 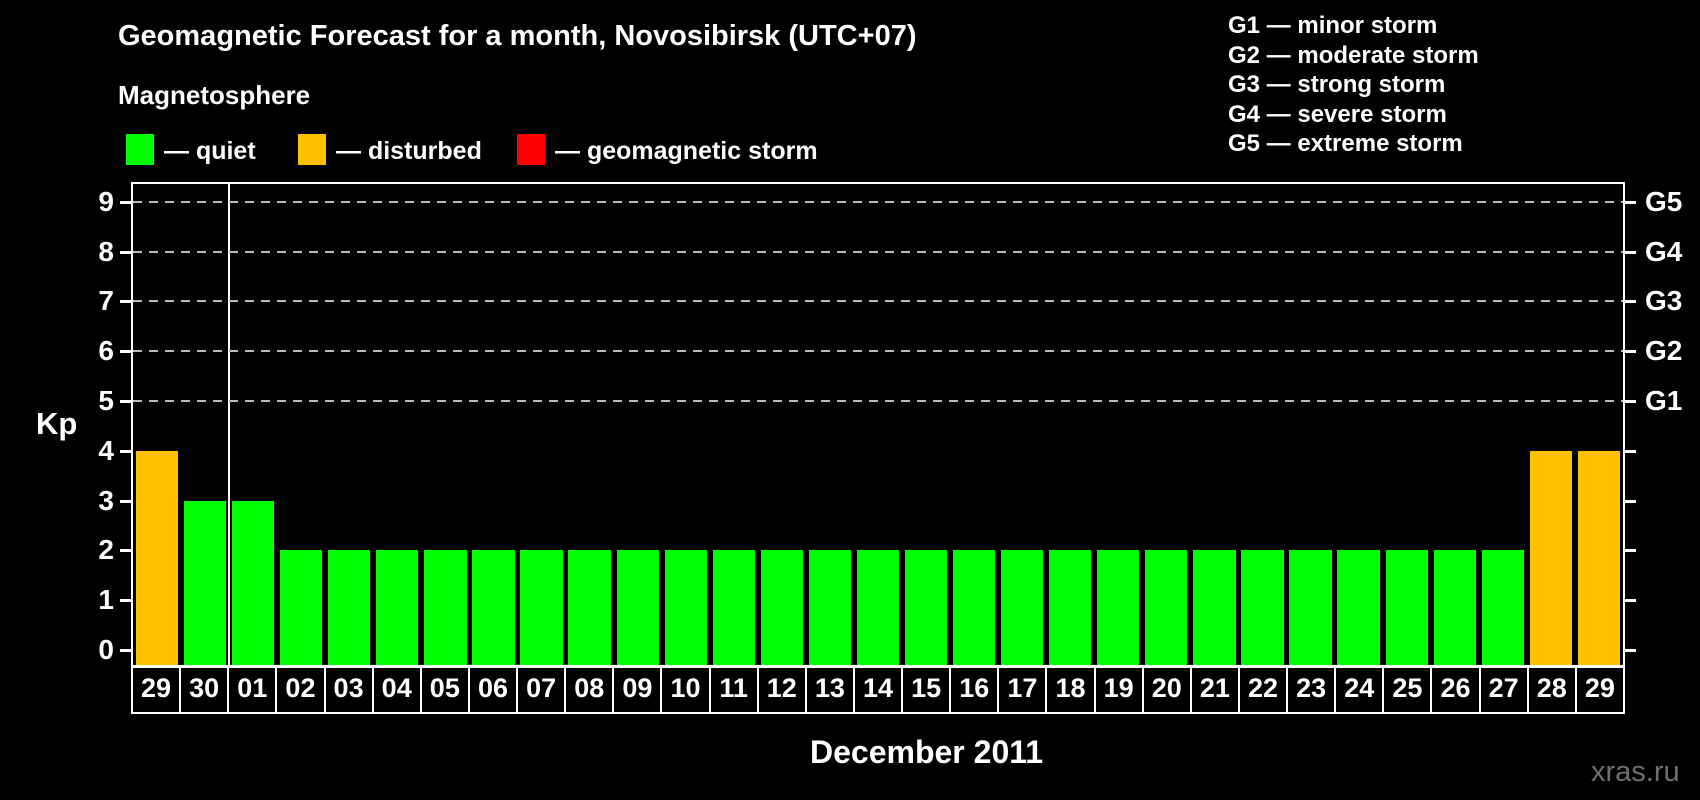 What do you see at coordinates (106, 251) in the screenshot?
I see `y-tick-label-8: 8` at bounding box center [106, 251].